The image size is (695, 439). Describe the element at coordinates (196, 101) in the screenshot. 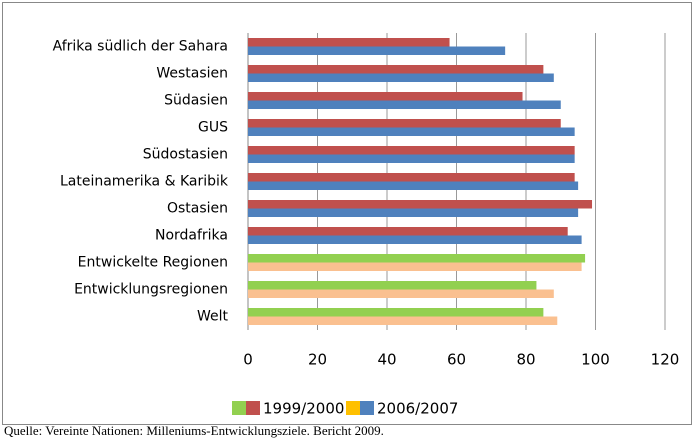

I see `y-tick-label: Südasien` at that location.